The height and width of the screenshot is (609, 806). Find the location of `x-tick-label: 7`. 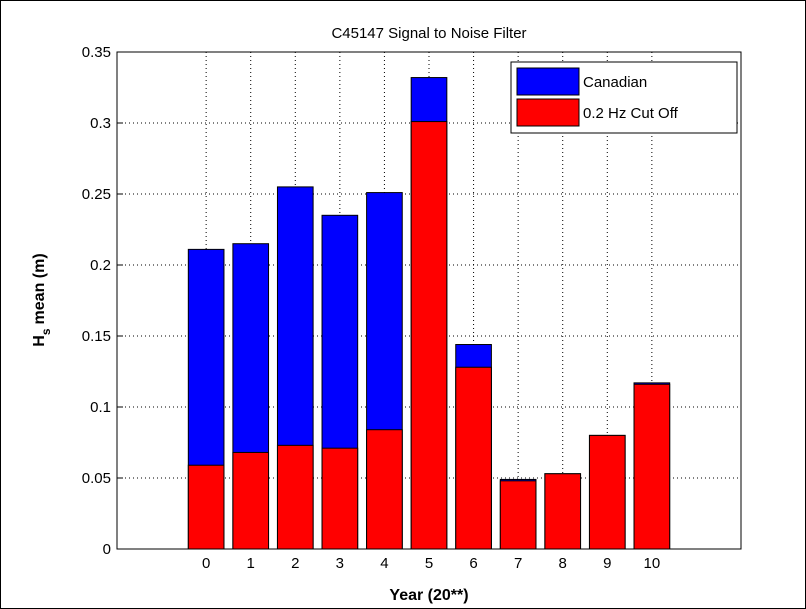

x-tick-label: 7 is located at coordinates (518, 563).